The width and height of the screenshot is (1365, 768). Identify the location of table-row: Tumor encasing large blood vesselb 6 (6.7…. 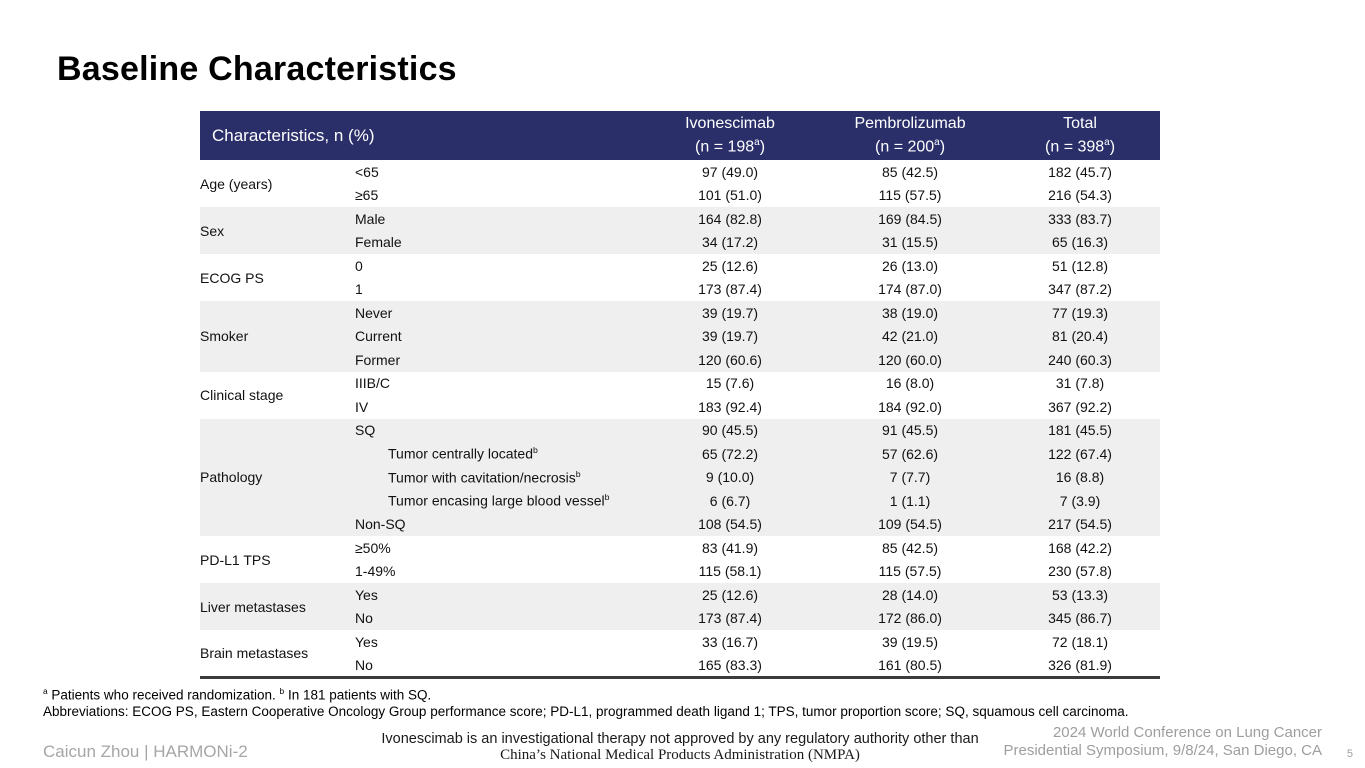
(680, 501).